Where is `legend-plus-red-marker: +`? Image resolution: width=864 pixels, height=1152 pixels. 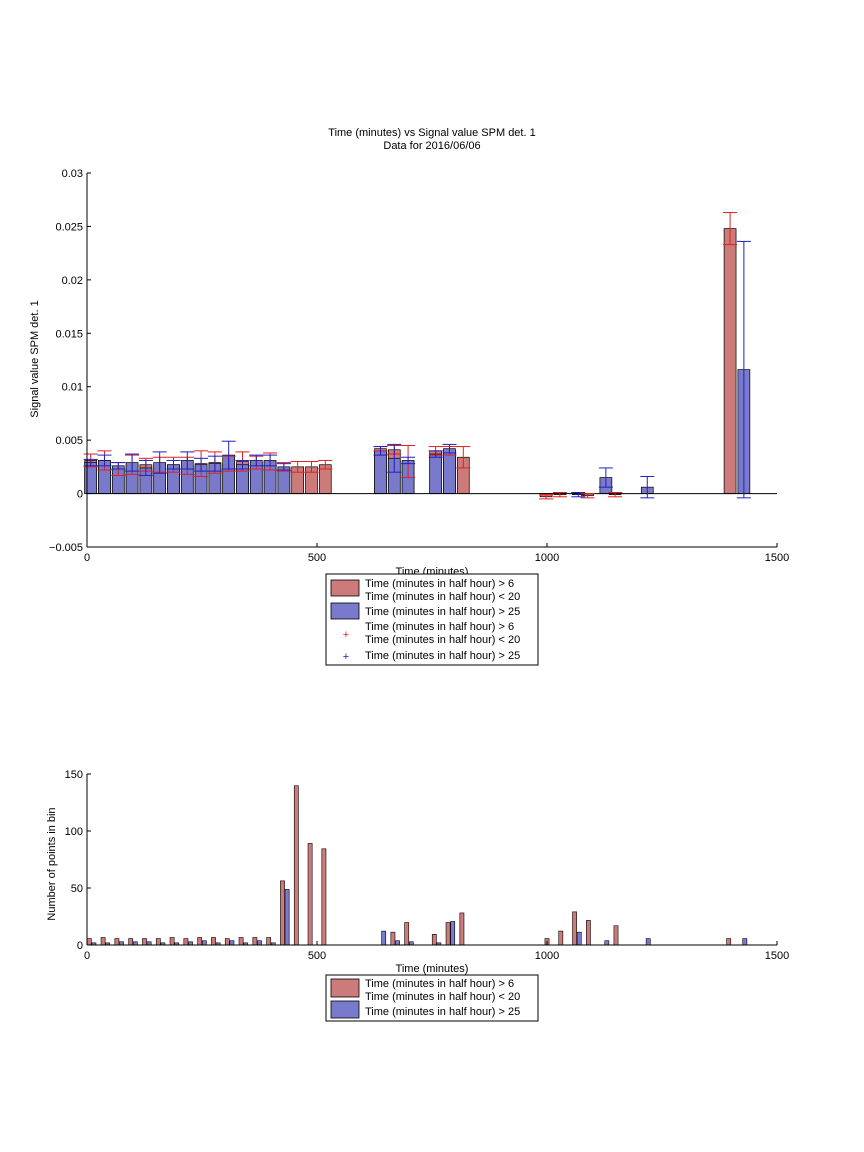 legend-plus-red-marker: + is located at coordinates (346, 635).